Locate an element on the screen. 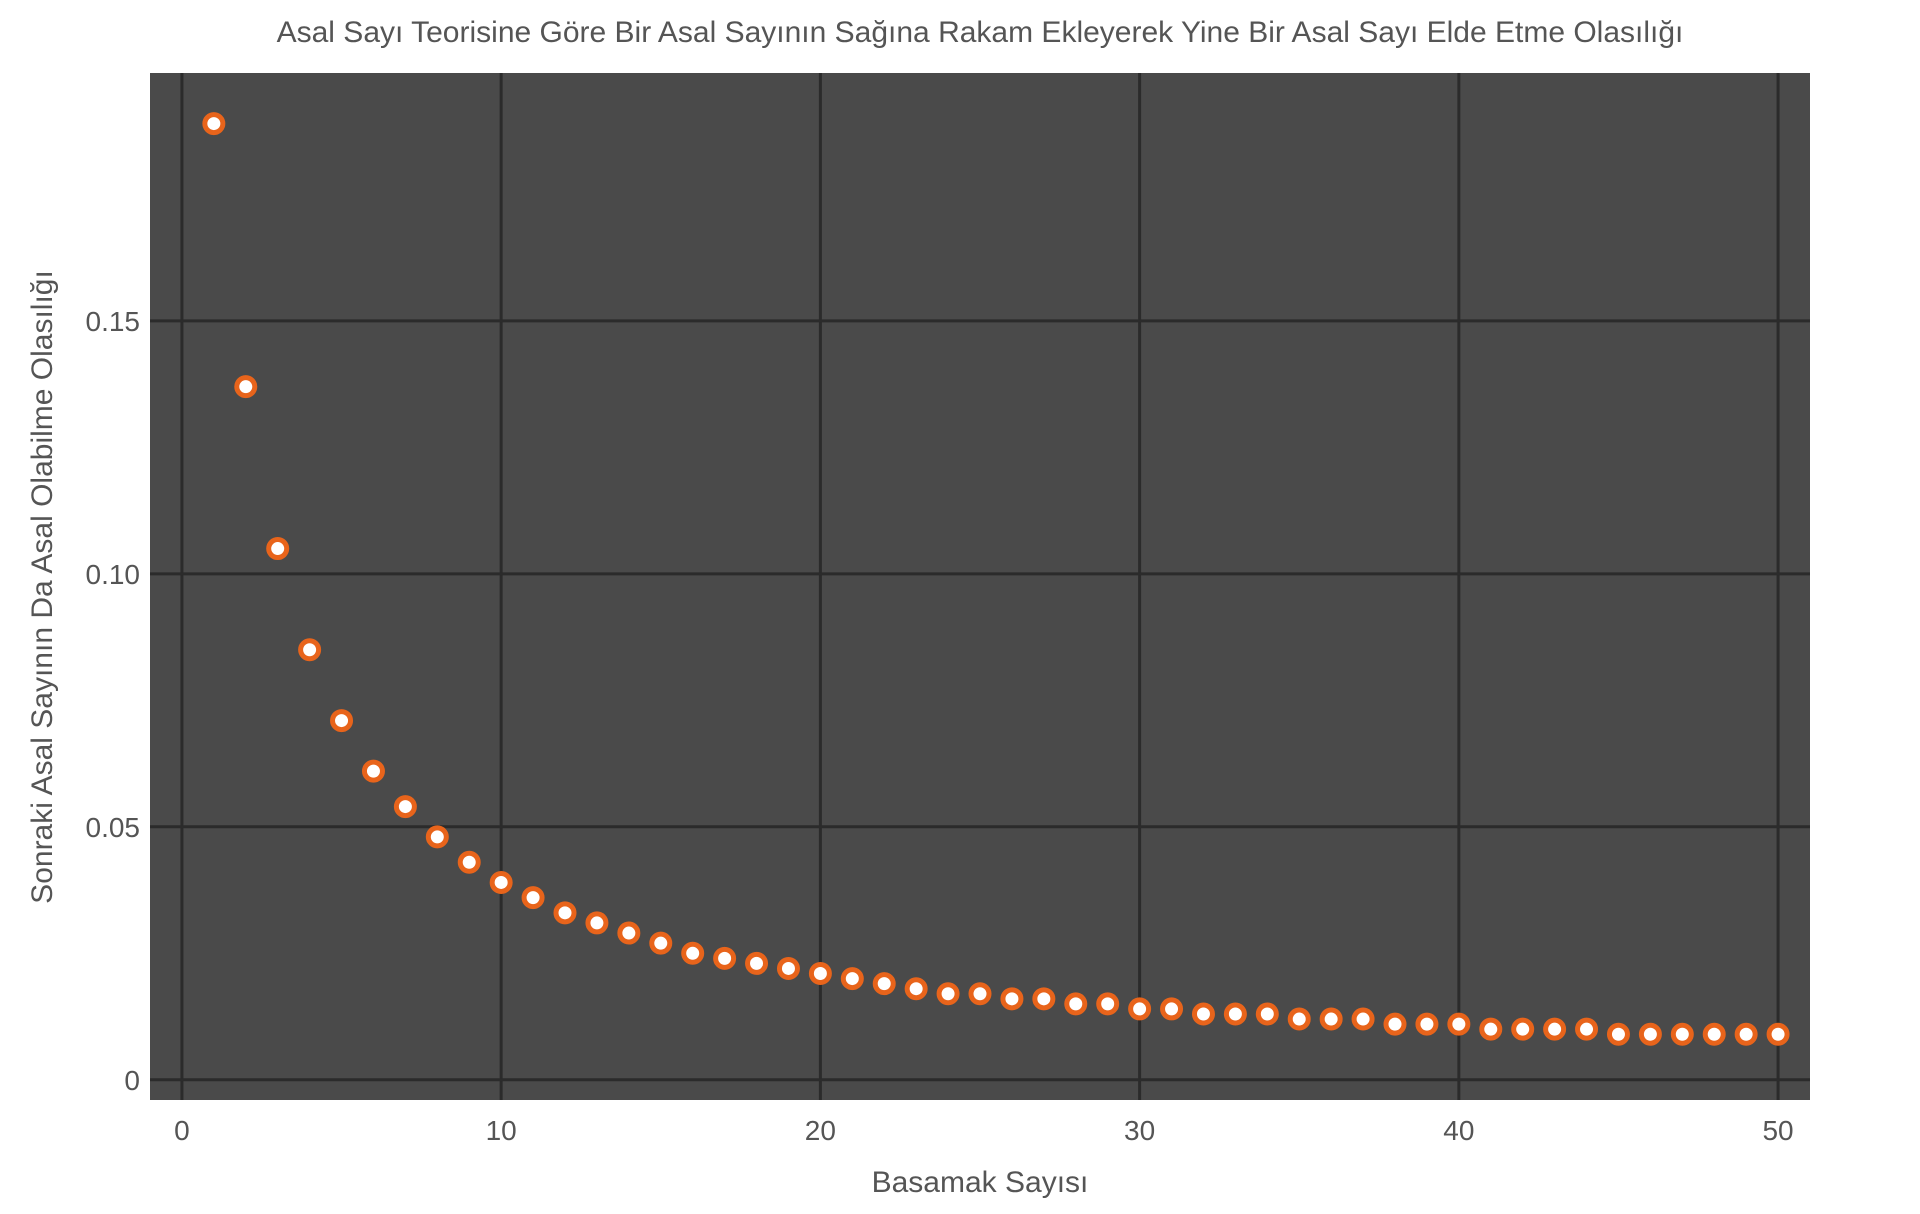 This screenshot has width=1920, height=1214. y-tick-label: 0 is located at coordinates (132, 1080).